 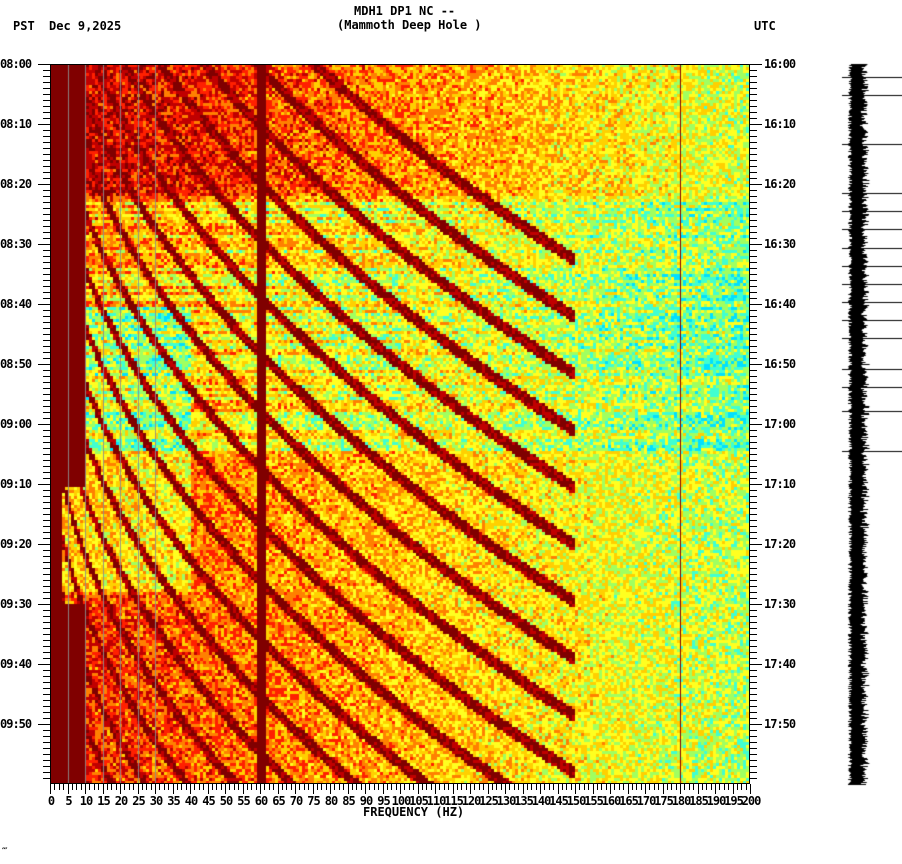 I want to click on x-tick-label: 180, so click(x=681, y=801).